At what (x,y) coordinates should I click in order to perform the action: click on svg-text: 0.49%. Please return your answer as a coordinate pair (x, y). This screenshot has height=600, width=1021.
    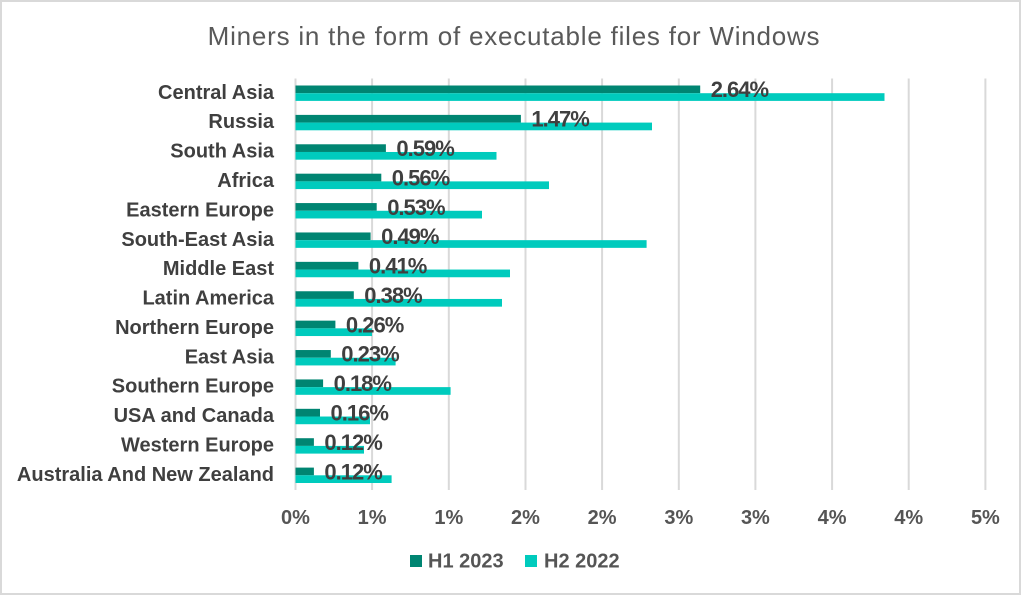
    Looking at the image, I should click on (410, 236).